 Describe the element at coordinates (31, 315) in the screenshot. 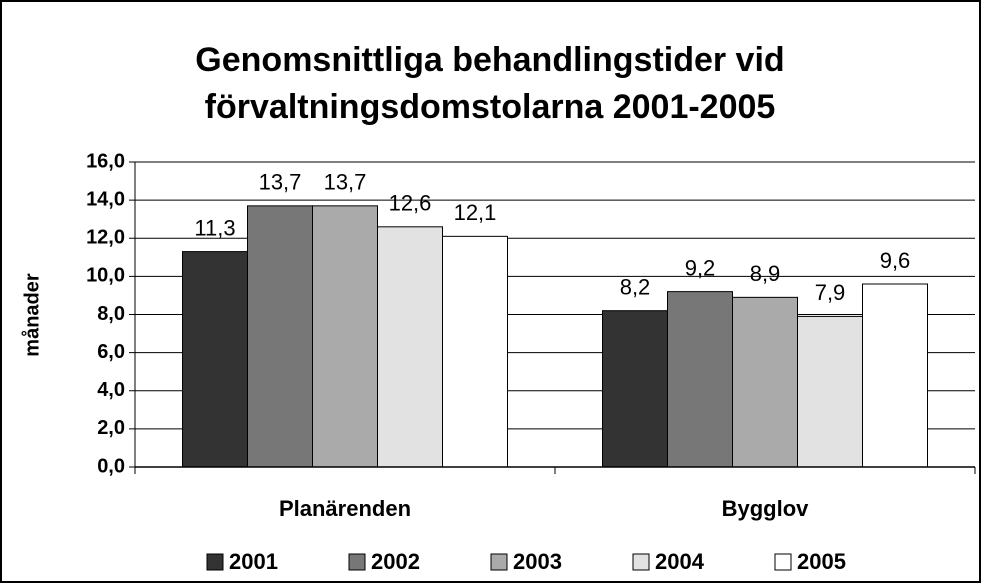

I see `y-axis-label: månader` at that location.